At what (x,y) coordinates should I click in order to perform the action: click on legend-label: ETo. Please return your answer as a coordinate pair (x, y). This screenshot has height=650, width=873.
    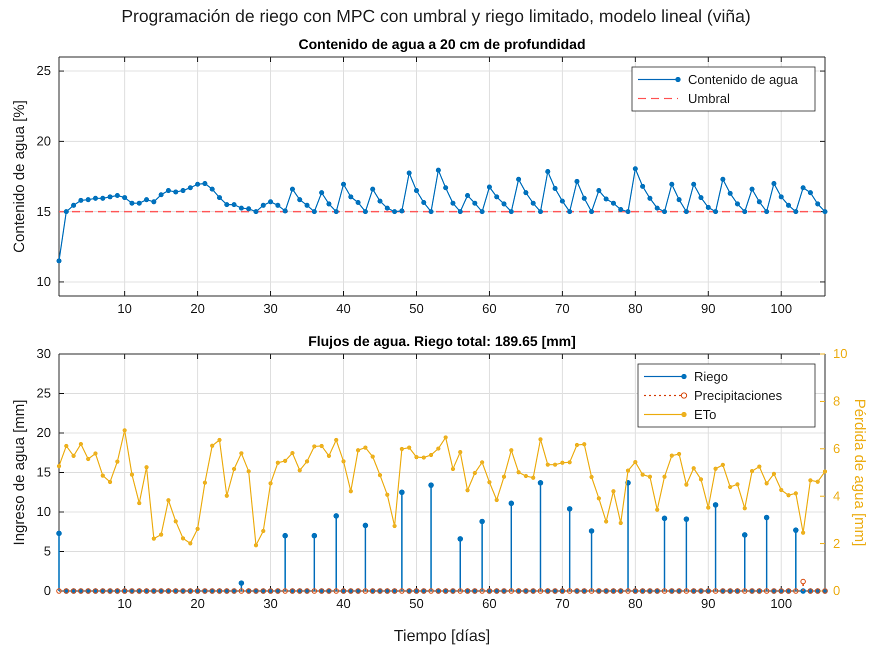
    Looking at the image, I should click on (705, 414).